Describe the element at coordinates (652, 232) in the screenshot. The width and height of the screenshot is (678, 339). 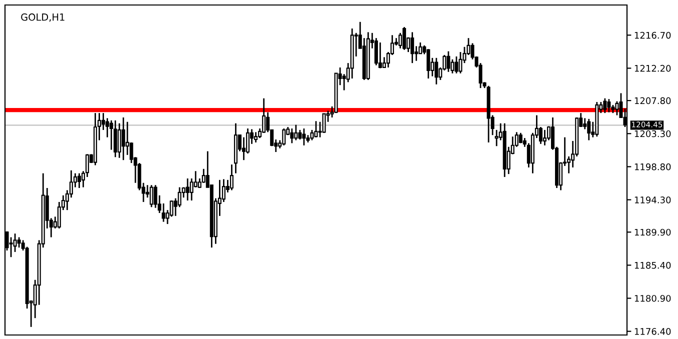
I see `y-tick-label: 1189.90` at that location.